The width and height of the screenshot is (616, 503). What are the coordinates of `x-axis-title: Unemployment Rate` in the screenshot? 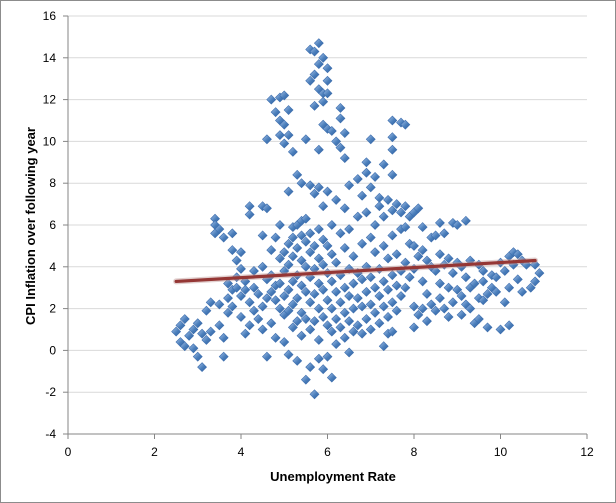 It's located at (333, 476).